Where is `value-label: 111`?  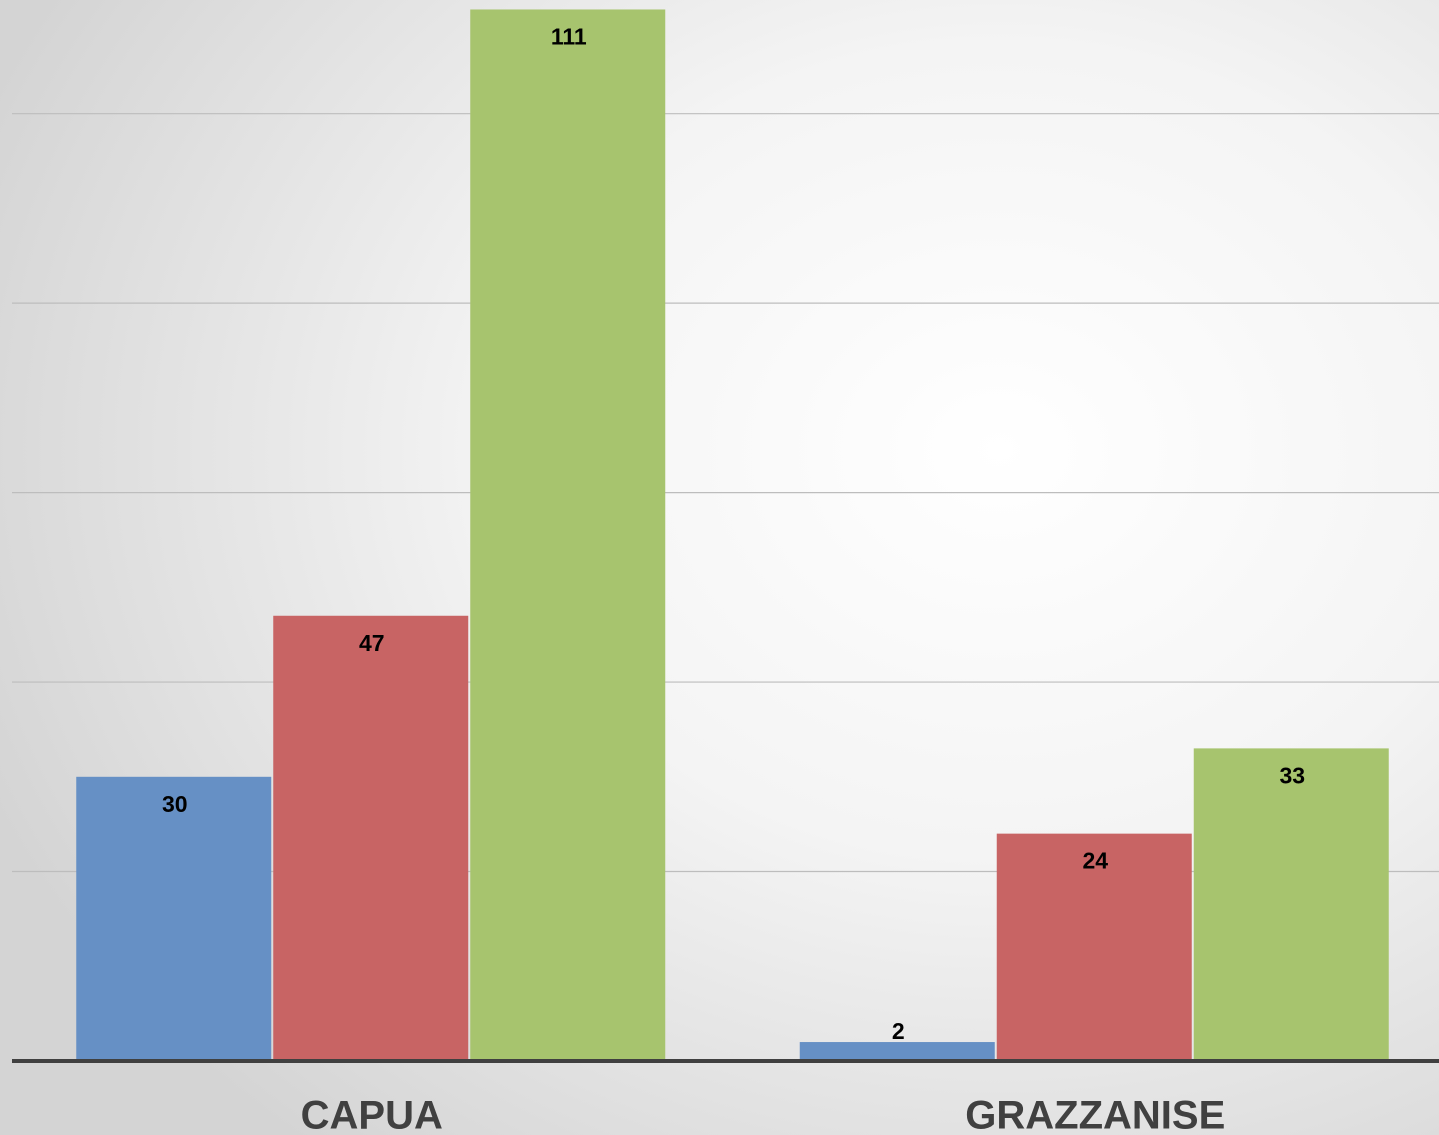
value-label: 111 is located at coordinates (569, 37).